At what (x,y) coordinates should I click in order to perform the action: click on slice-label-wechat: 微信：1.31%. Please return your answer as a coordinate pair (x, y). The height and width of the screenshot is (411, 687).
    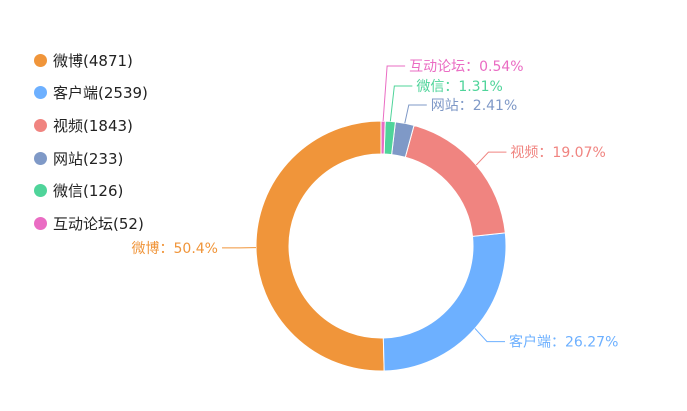
    Looking at the image, I should click on (459, 87).